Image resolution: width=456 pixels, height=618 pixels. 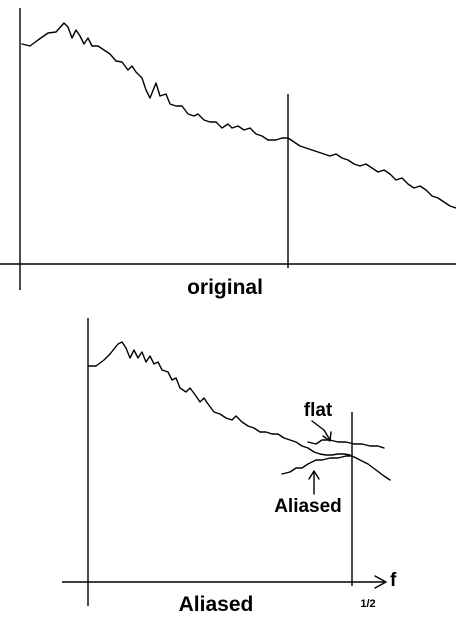 What do you see at coordinates (314, 475) in the screenshot?
I see `aliased-pointer-arrowhead` at bounding box center [314, 475].